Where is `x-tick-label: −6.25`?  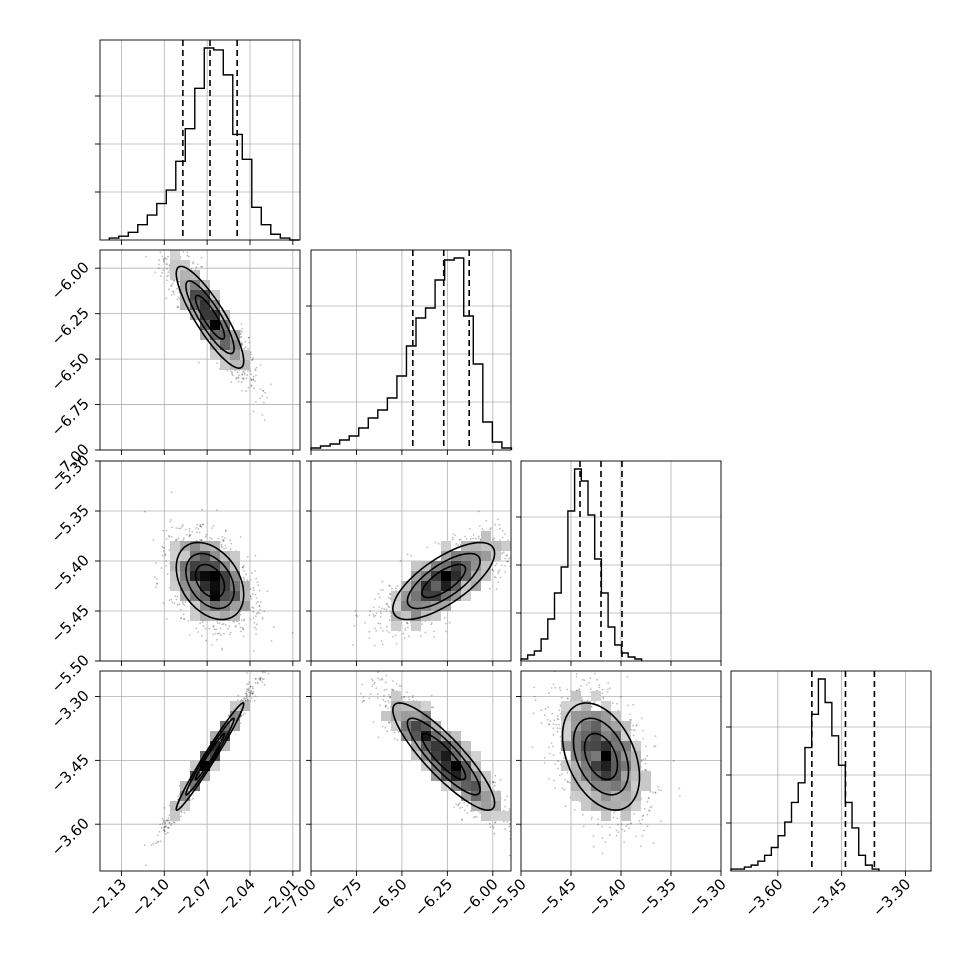 x-tick-label: −6.25 is located at coordinates (433, 897).